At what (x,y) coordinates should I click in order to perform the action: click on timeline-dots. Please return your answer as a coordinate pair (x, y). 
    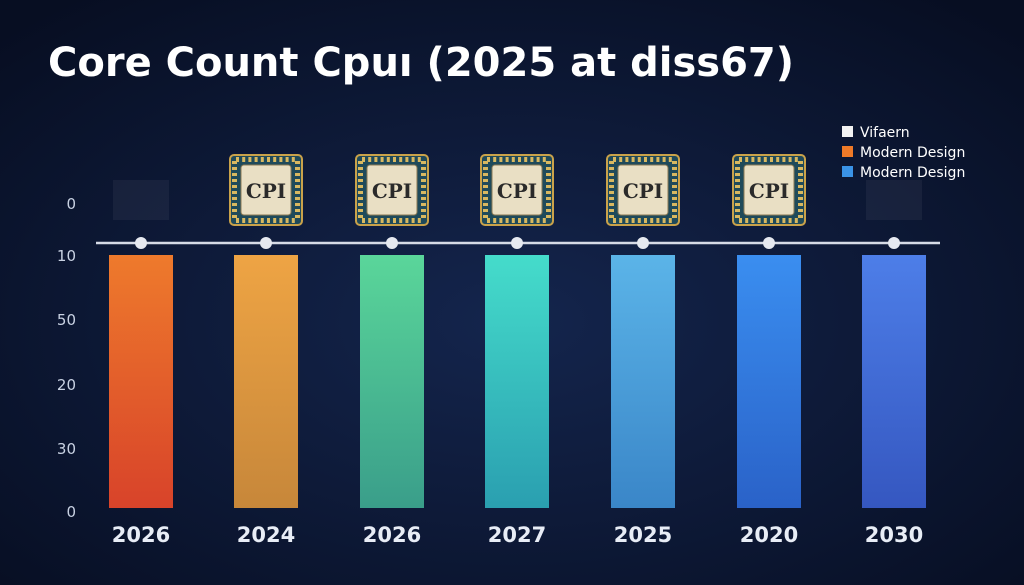
    Looking at the image, I should click on (517, 243).